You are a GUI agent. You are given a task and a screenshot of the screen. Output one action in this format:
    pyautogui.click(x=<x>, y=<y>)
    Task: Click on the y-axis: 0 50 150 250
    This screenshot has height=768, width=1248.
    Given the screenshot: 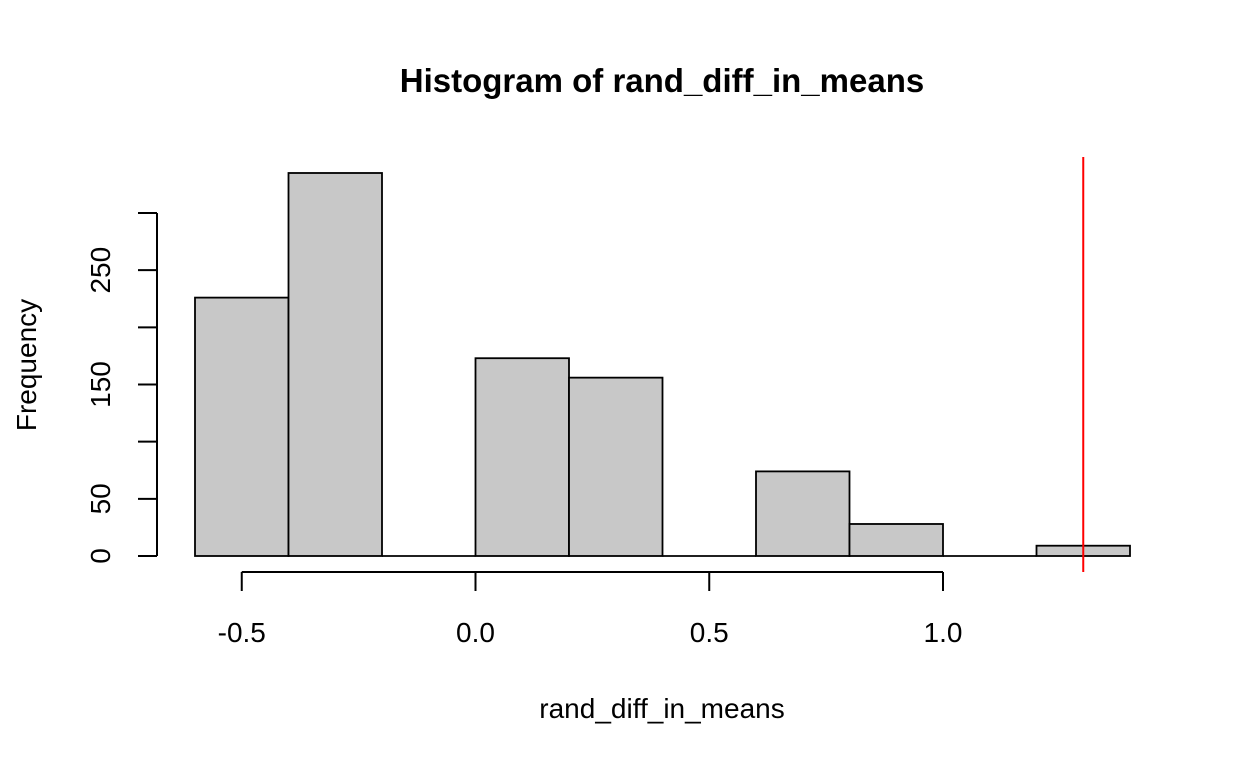 What is the action you would take?
    pyautogui.click(x=121, y=388)
    